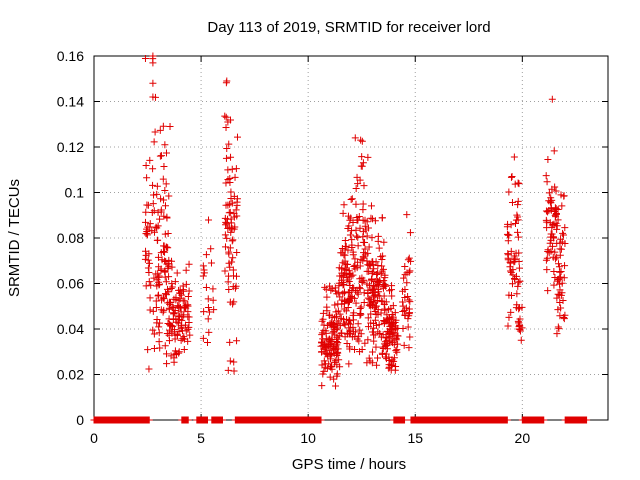 This screenshot has width=640, height=480. Describe the element at coordinates (70, 284) in the screenshot. I see `y-tick-label: 0.06` at that location.